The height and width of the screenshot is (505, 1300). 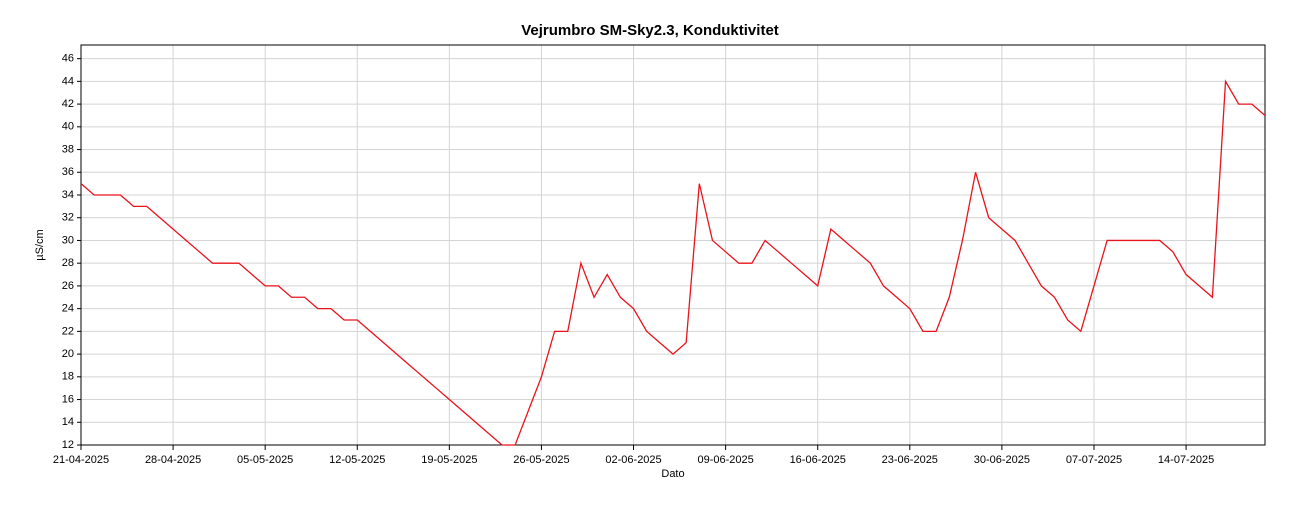 What do you see at coordinates (40, 244) in the screenshot?
I see `y-axis-label: µS/cm` at bounding box center [40, 244].